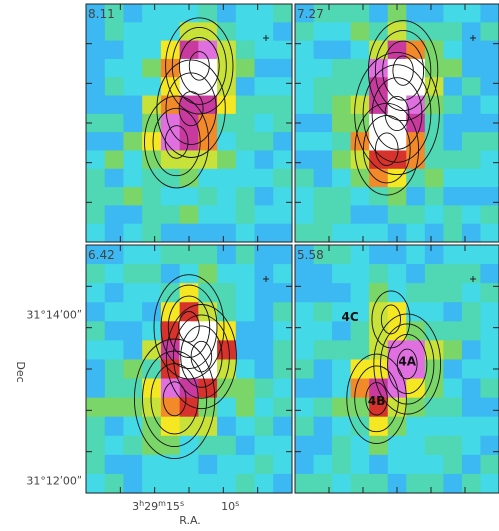 The image size is (499, 531). Describe the element at coordinates (377, 401) in the screenshot. I see `source-marker-label: 4B` at that location.